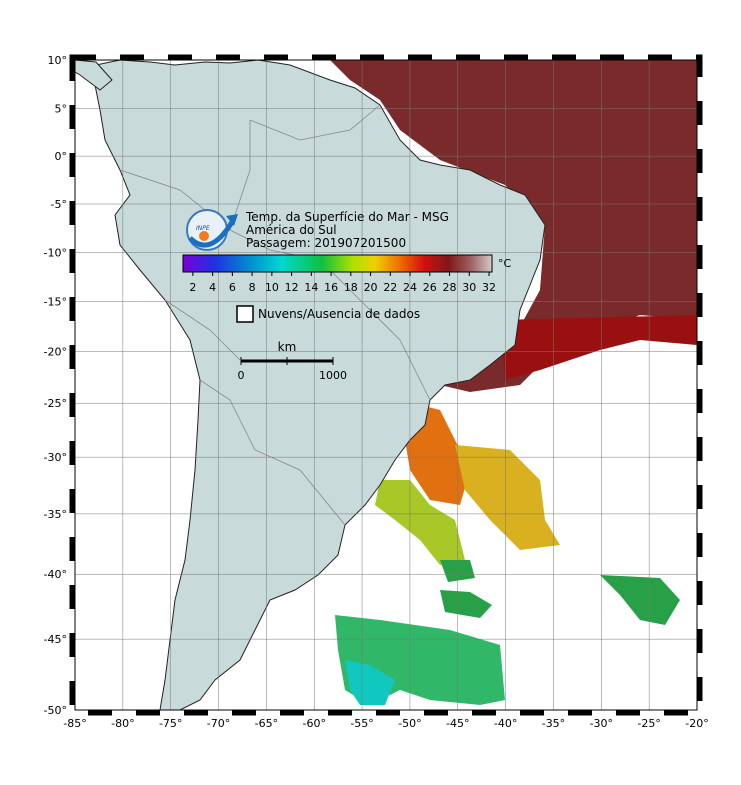 The width and height of the screenshot is (741, 785). Describe the element at coordinates (252, 287) in the screenshot. I see `colorbar-tick-label: 8` at that location.